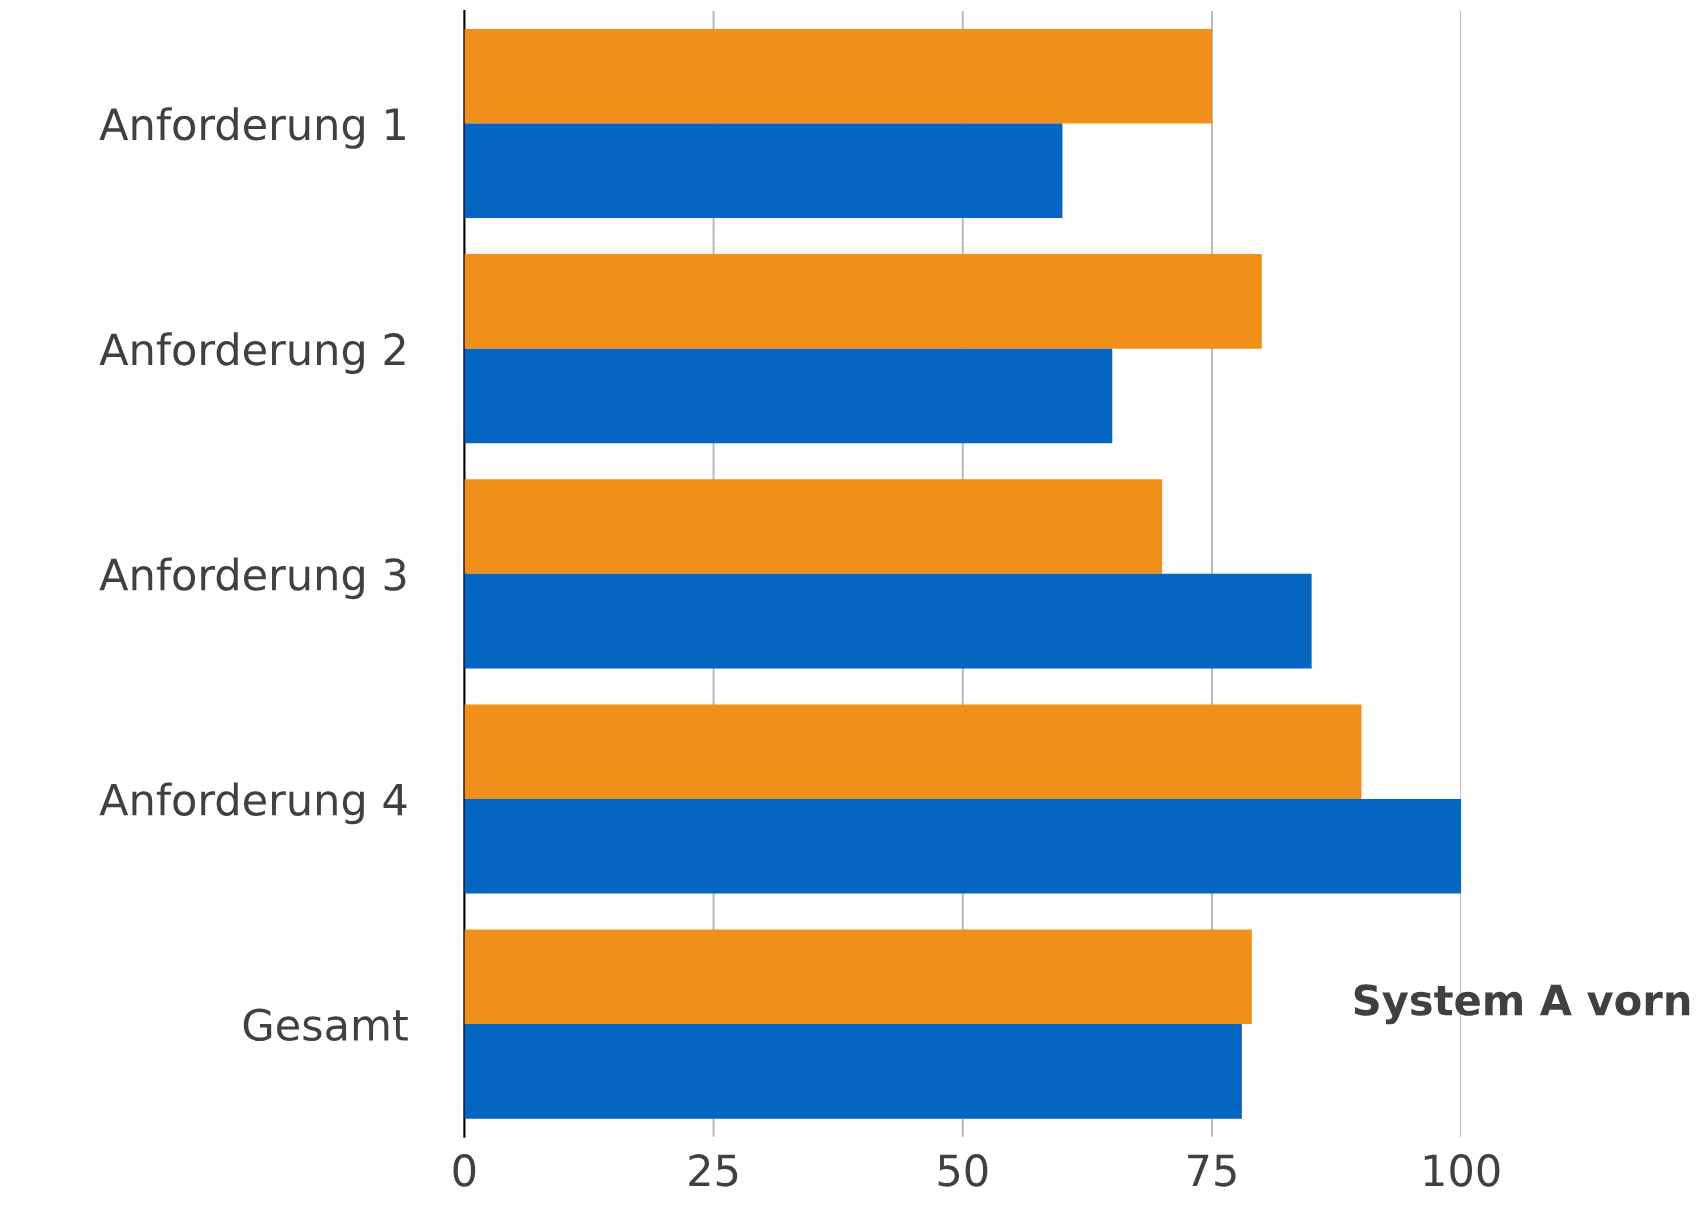 The height and width of the screenshot is (1217, 1701). Describe the element at coordinates (252, 128) in the screenshot. I see `y-tick-label: Anforderung 1` at that location.